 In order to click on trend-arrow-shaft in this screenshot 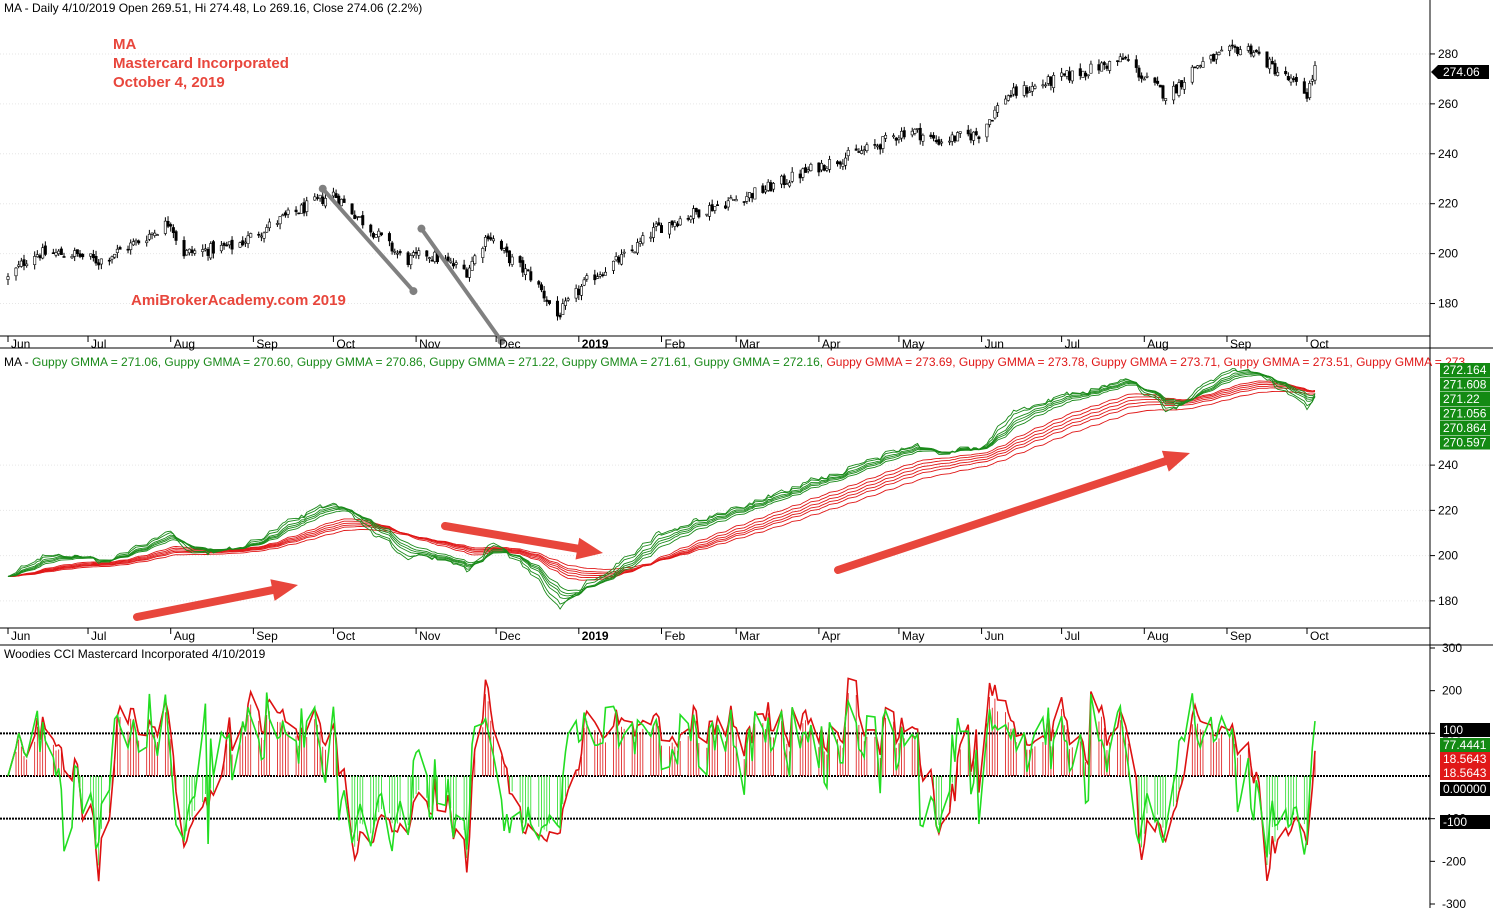, I will do `click(205, 603)`.